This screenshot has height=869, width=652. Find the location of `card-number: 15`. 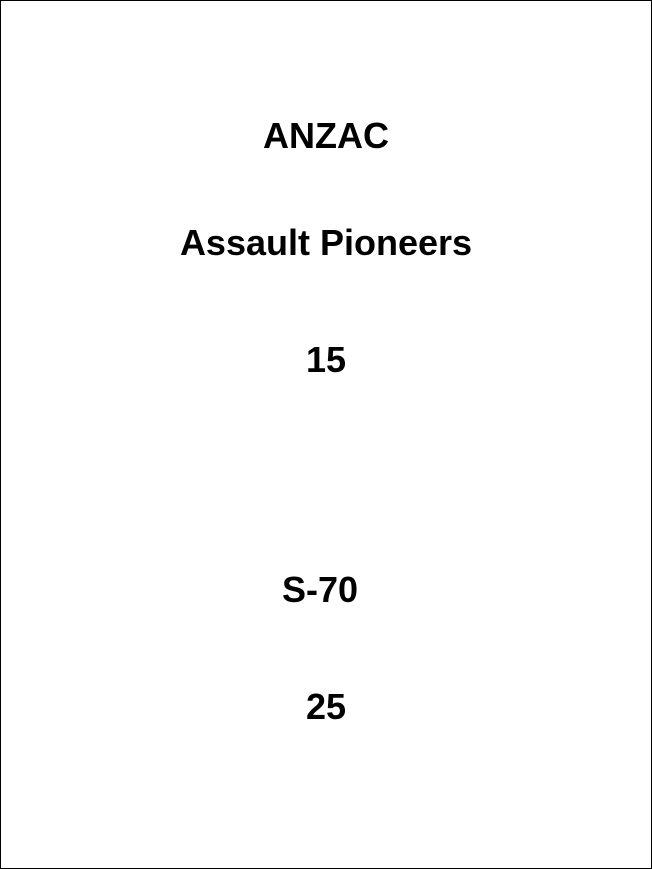

card-number: 15 is located at coordinates (326, 359).